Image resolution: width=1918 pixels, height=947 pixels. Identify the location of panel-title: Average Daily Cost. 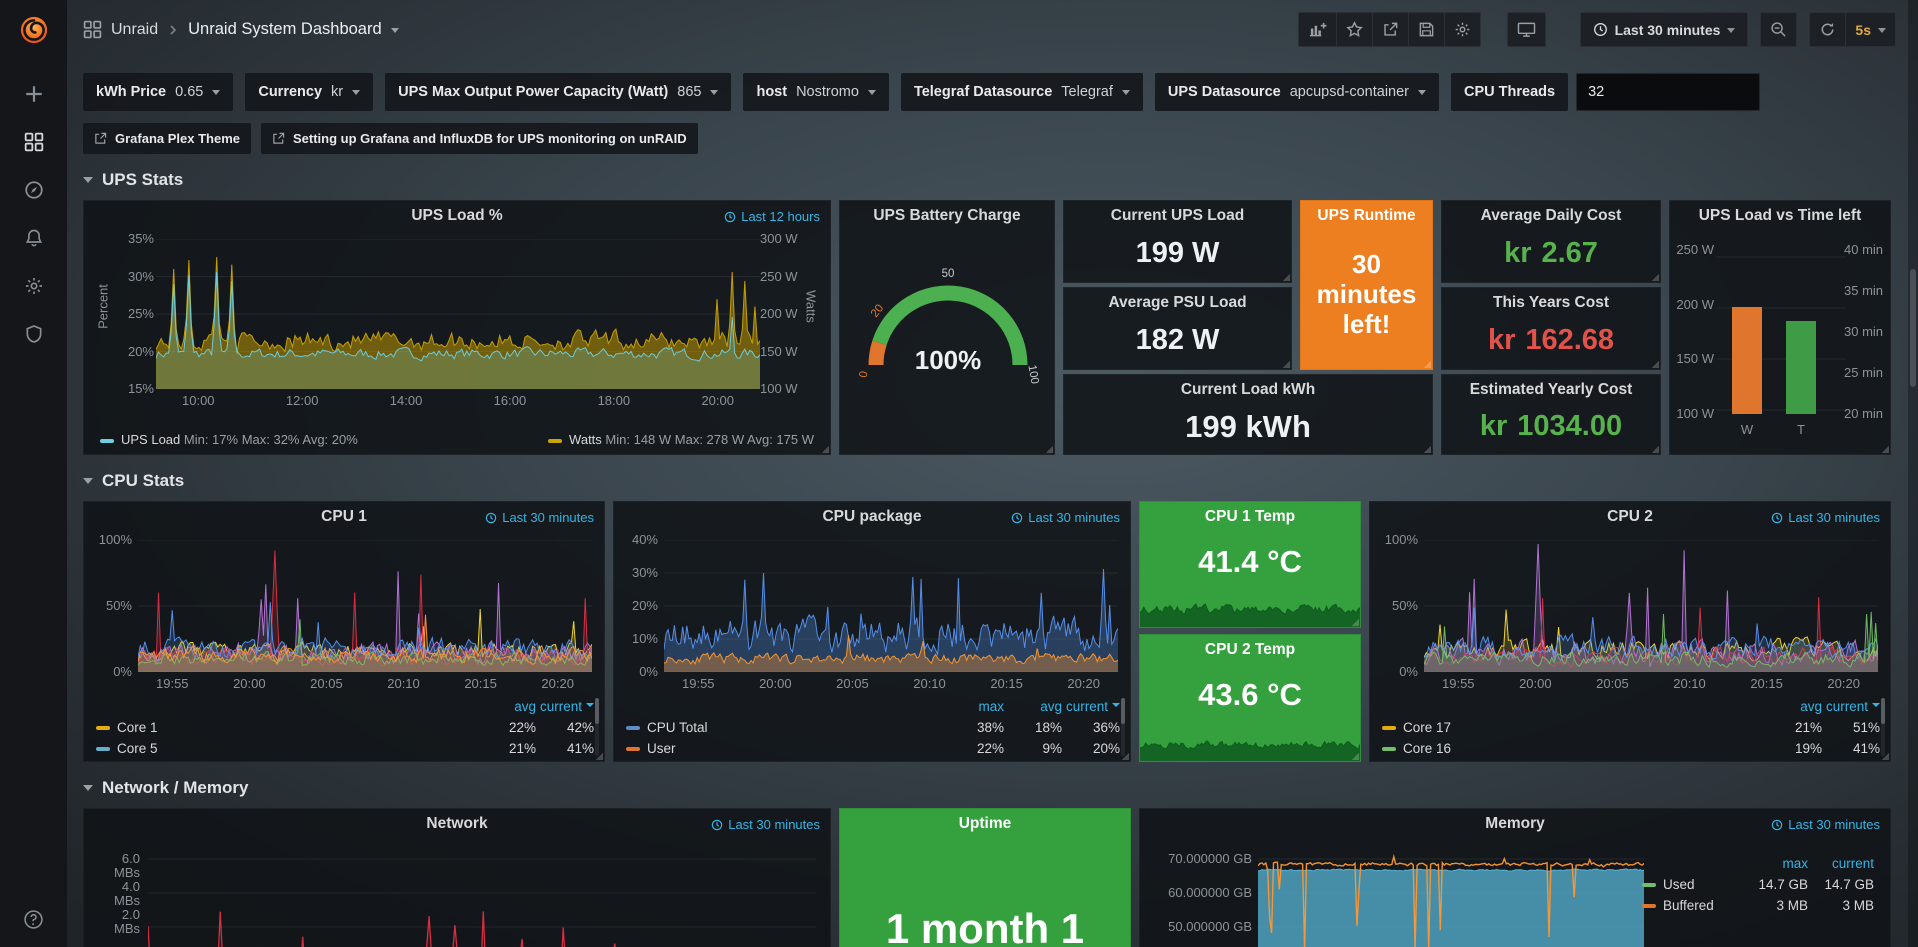
(1551, 215).